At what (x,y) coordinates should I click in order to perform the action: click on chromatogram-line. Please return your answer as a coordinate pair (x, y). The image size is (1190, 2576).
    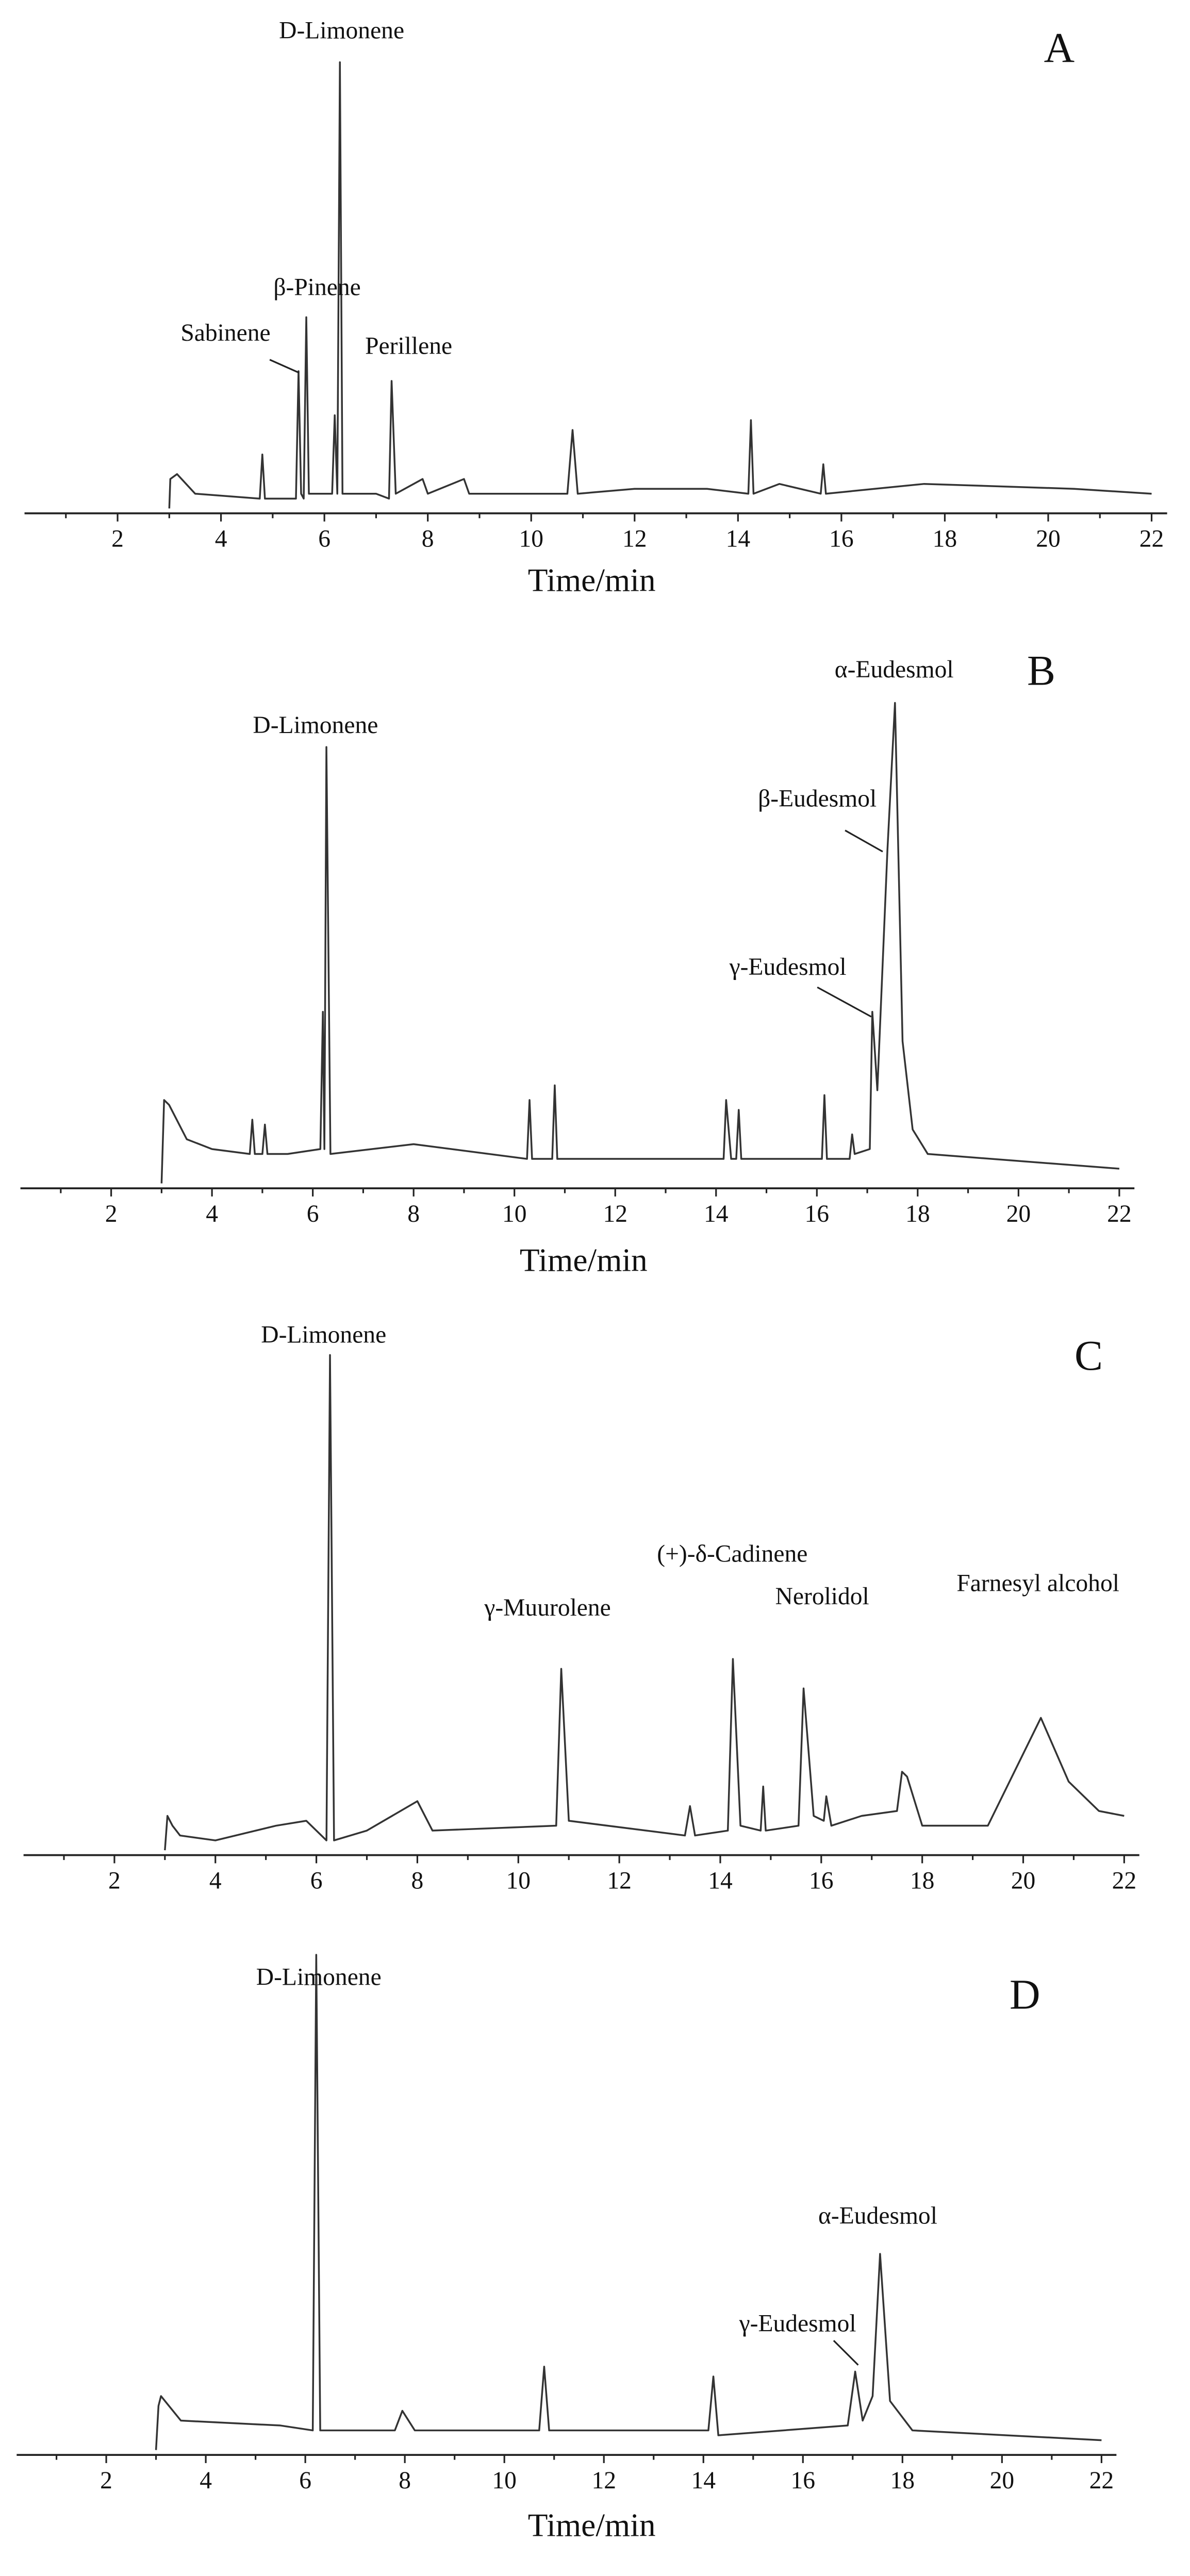
    Looking at the image, I should click on (660, 285).